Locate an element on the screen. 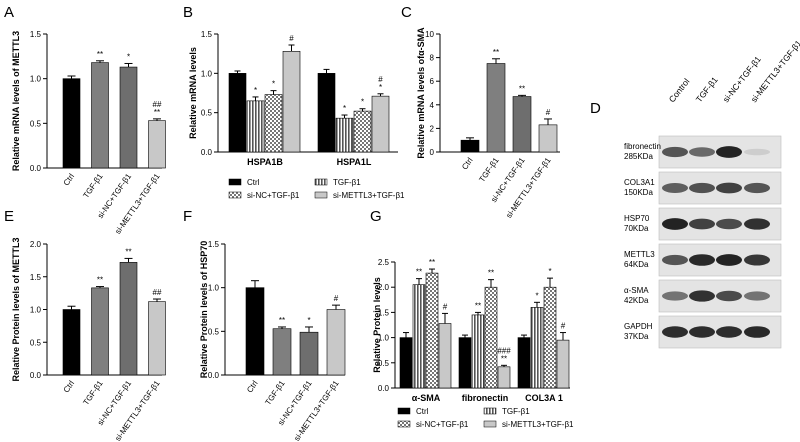  panel-letter-f: F is located at coordinates (187, 216).